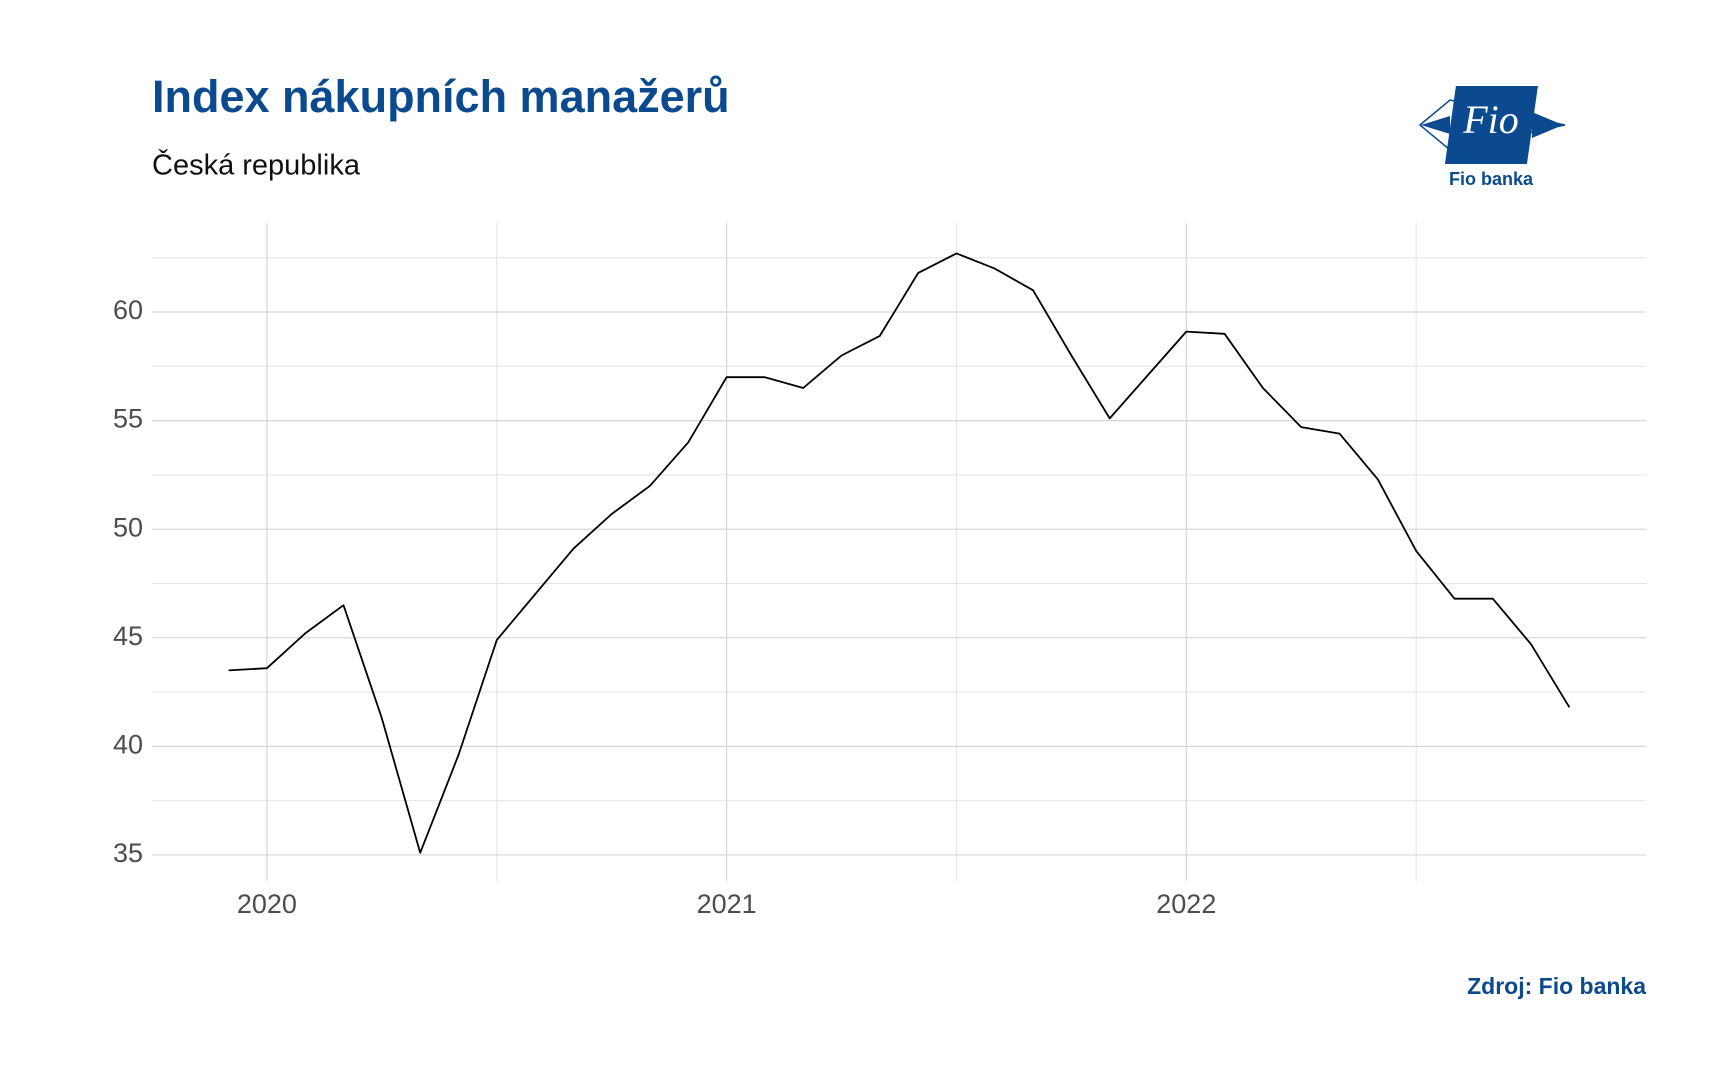 This screenshot has height=1076, width=1718. I want to click on chart-subtitle: Česká republika, so click(256, 165).